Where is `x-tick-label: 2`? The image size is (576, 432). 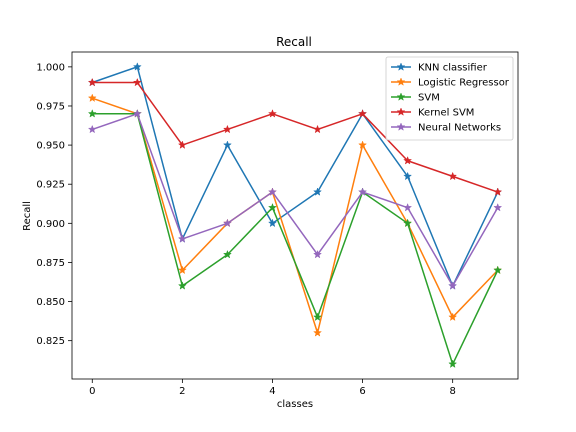 x-tick-label: 2 is located at coordinates (182, 391).